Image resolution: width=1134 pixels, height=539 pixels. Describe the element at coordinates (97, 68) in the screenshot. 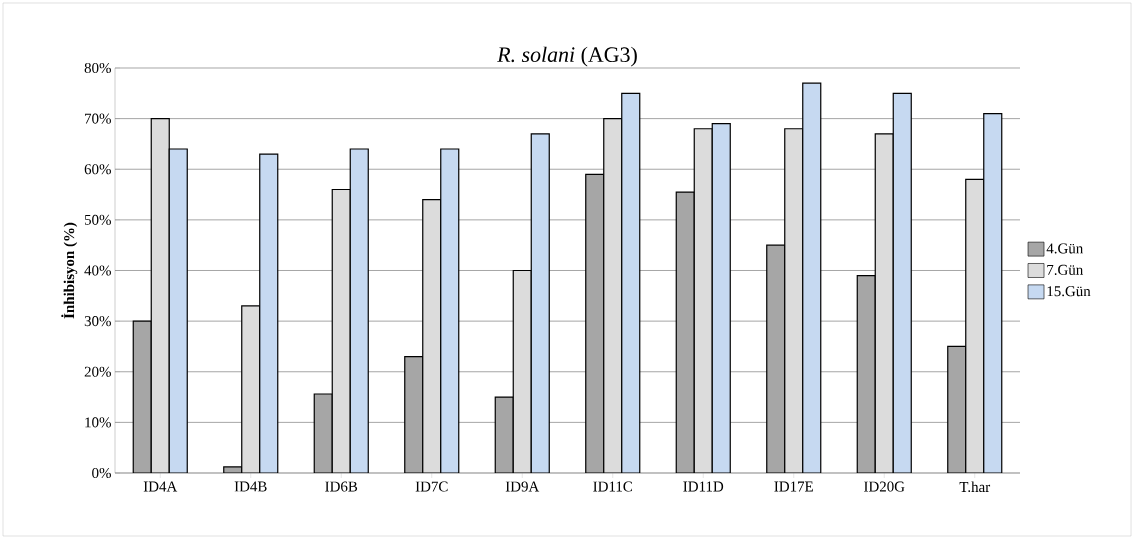

I see `y-tick-label: 80%` at that location.